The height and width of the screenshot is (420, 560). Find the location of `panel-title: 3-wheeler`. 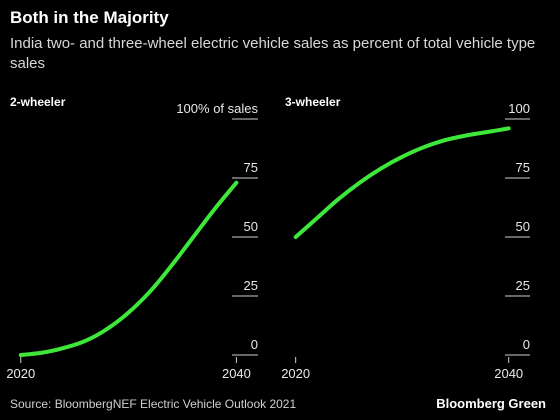

panel-title: 3-wheeler is located at coordinates (313, 102).